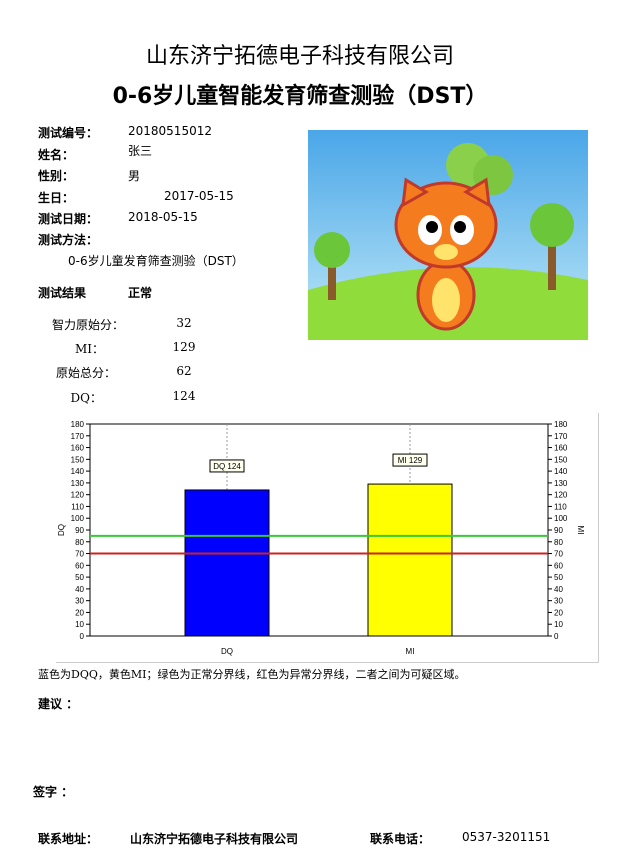  I want to click on address-label: 联系地址：, so click(68, 839).